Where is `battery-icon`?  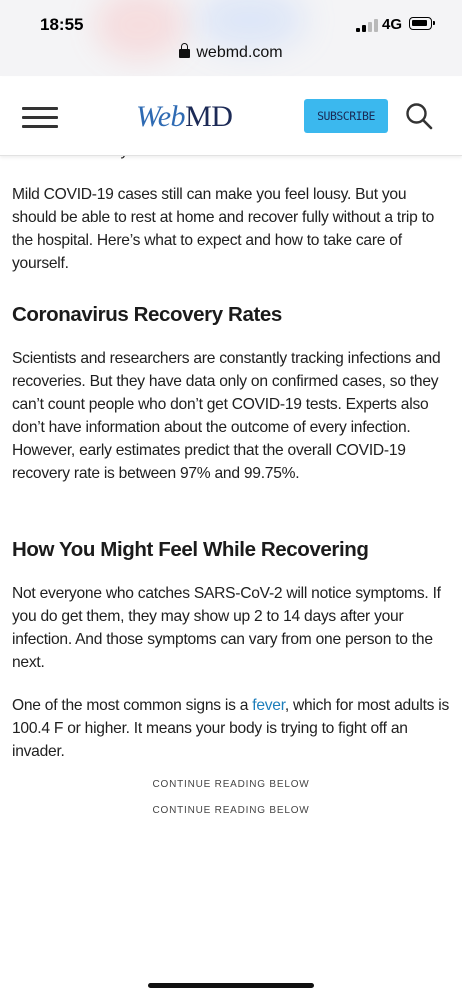
battery-icon is located at coordinates (422, 23).